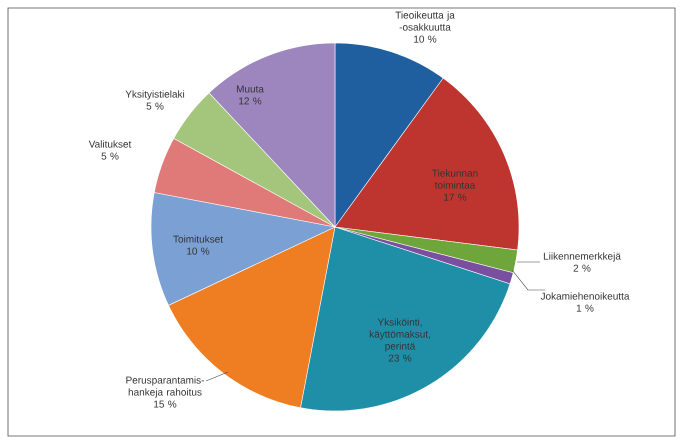 This screenshot has height=444, width=683. What do you see at coordinates (582, 268) in the screenshot?
I see `data-label: 2 %` at bounding box center [582, 268].